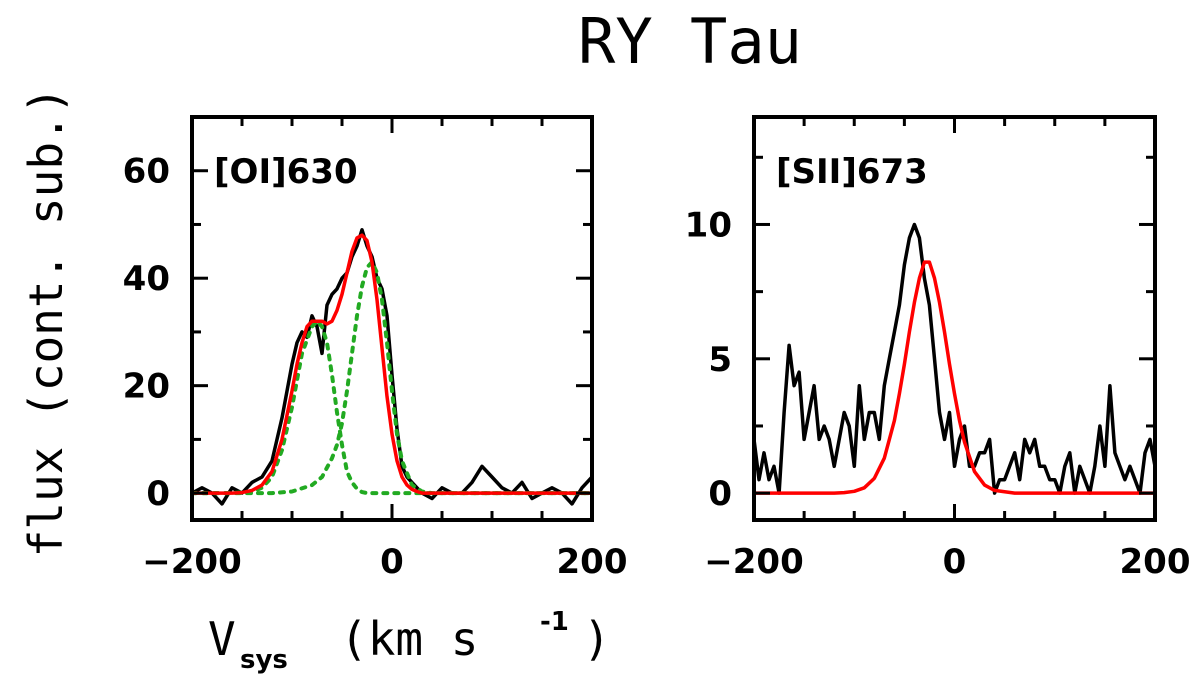 The height and width of the screenshot is (689, 1200). What do you see at coordinates (146, 387) in the screenshot?
I see `y-tick-label: 20` at bounding box center [146, 387].